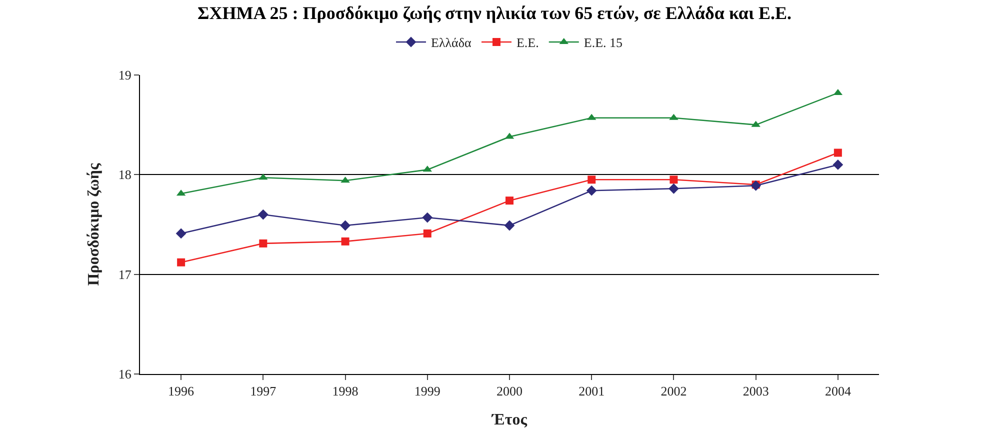 This screenshot has width=989, height=437. I want to click on x-tick-label: 2000, so click(509, 391).